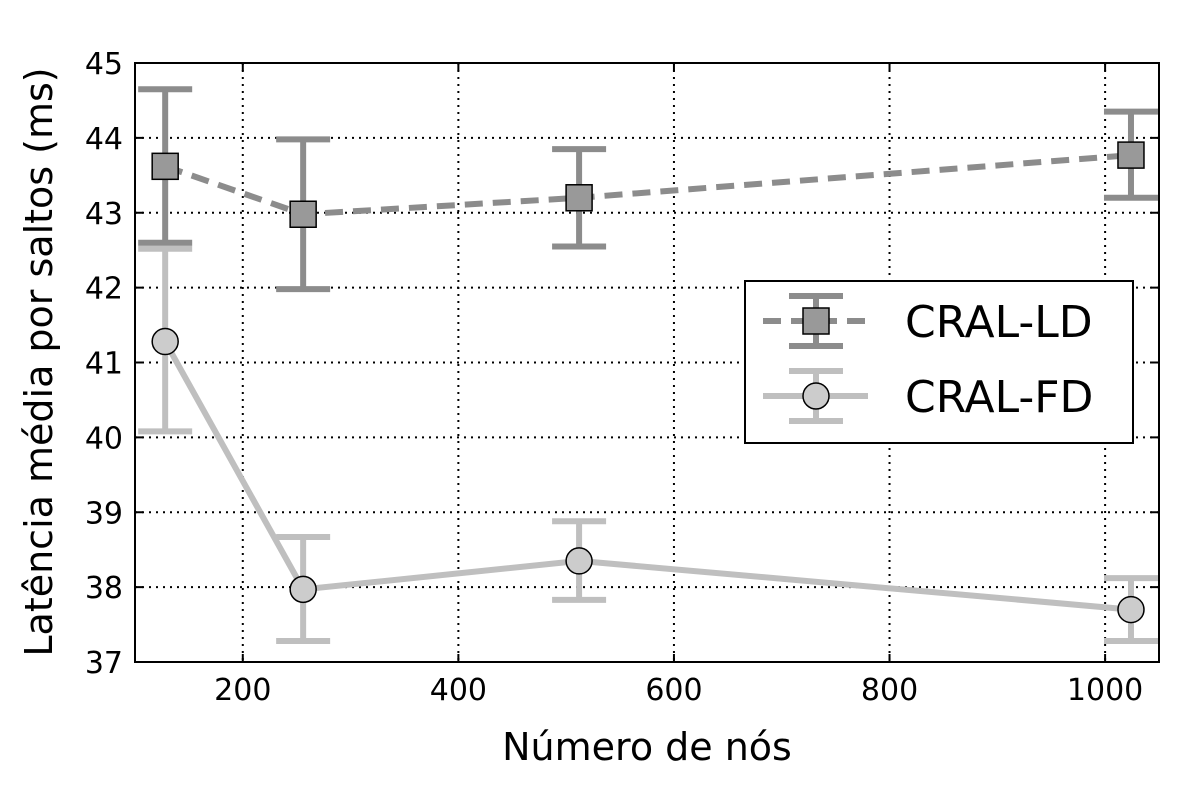  Describe the element at coordinates (39, 361) in the screenshot. I see `y-axis-label: Latência média por saltos (ms)` at that location.